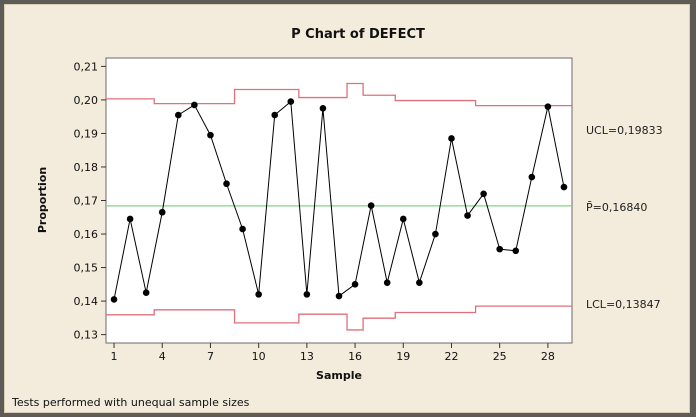 Image resolution: width=696 pixels, height=417 pixels. Describe the element at coordinates (86, 234) in the screenshot. I see `y-tick-label: 0,16` at that location.